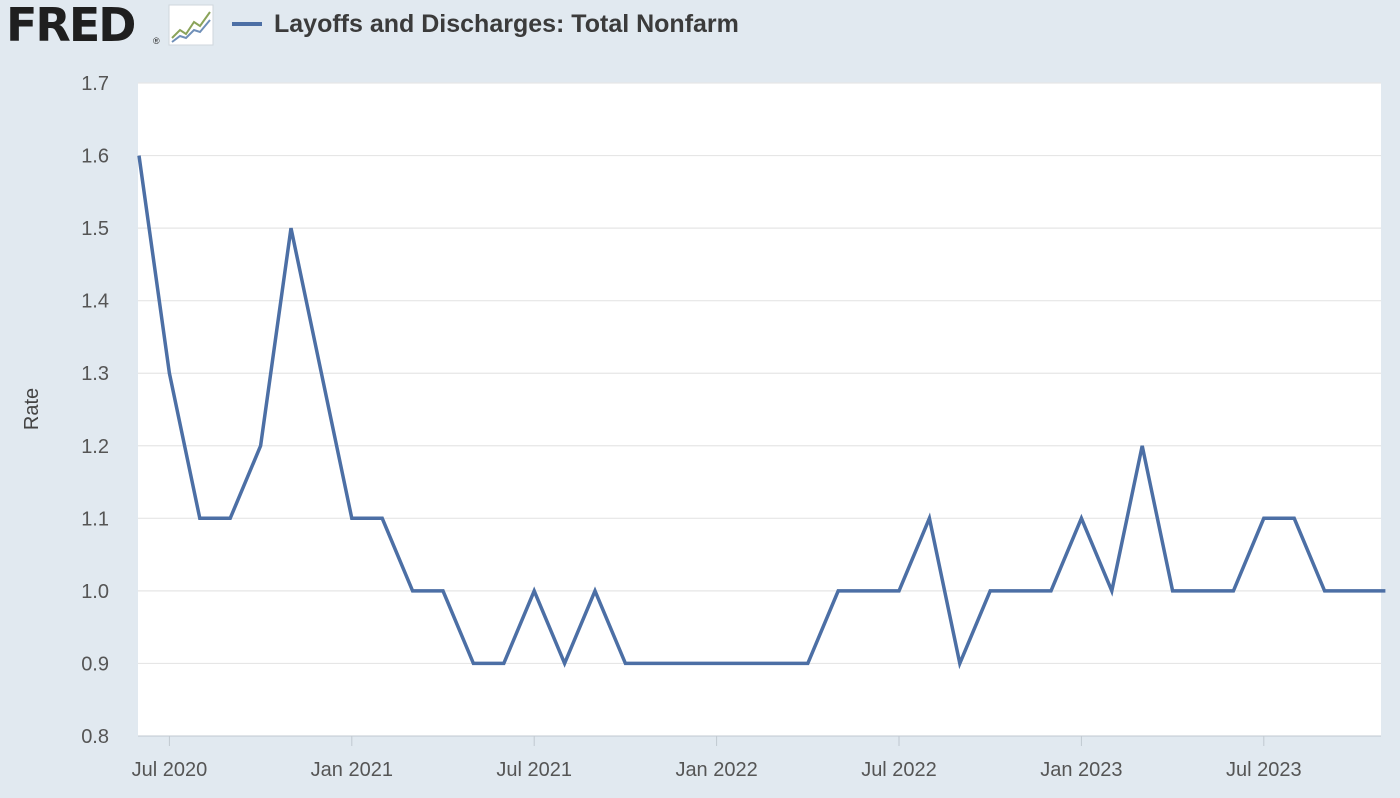 The image size is (1400, 798). Describe the element at coordinates (95, 229) in the screenshot. I see `y-tick-label: 1.5` at that location.